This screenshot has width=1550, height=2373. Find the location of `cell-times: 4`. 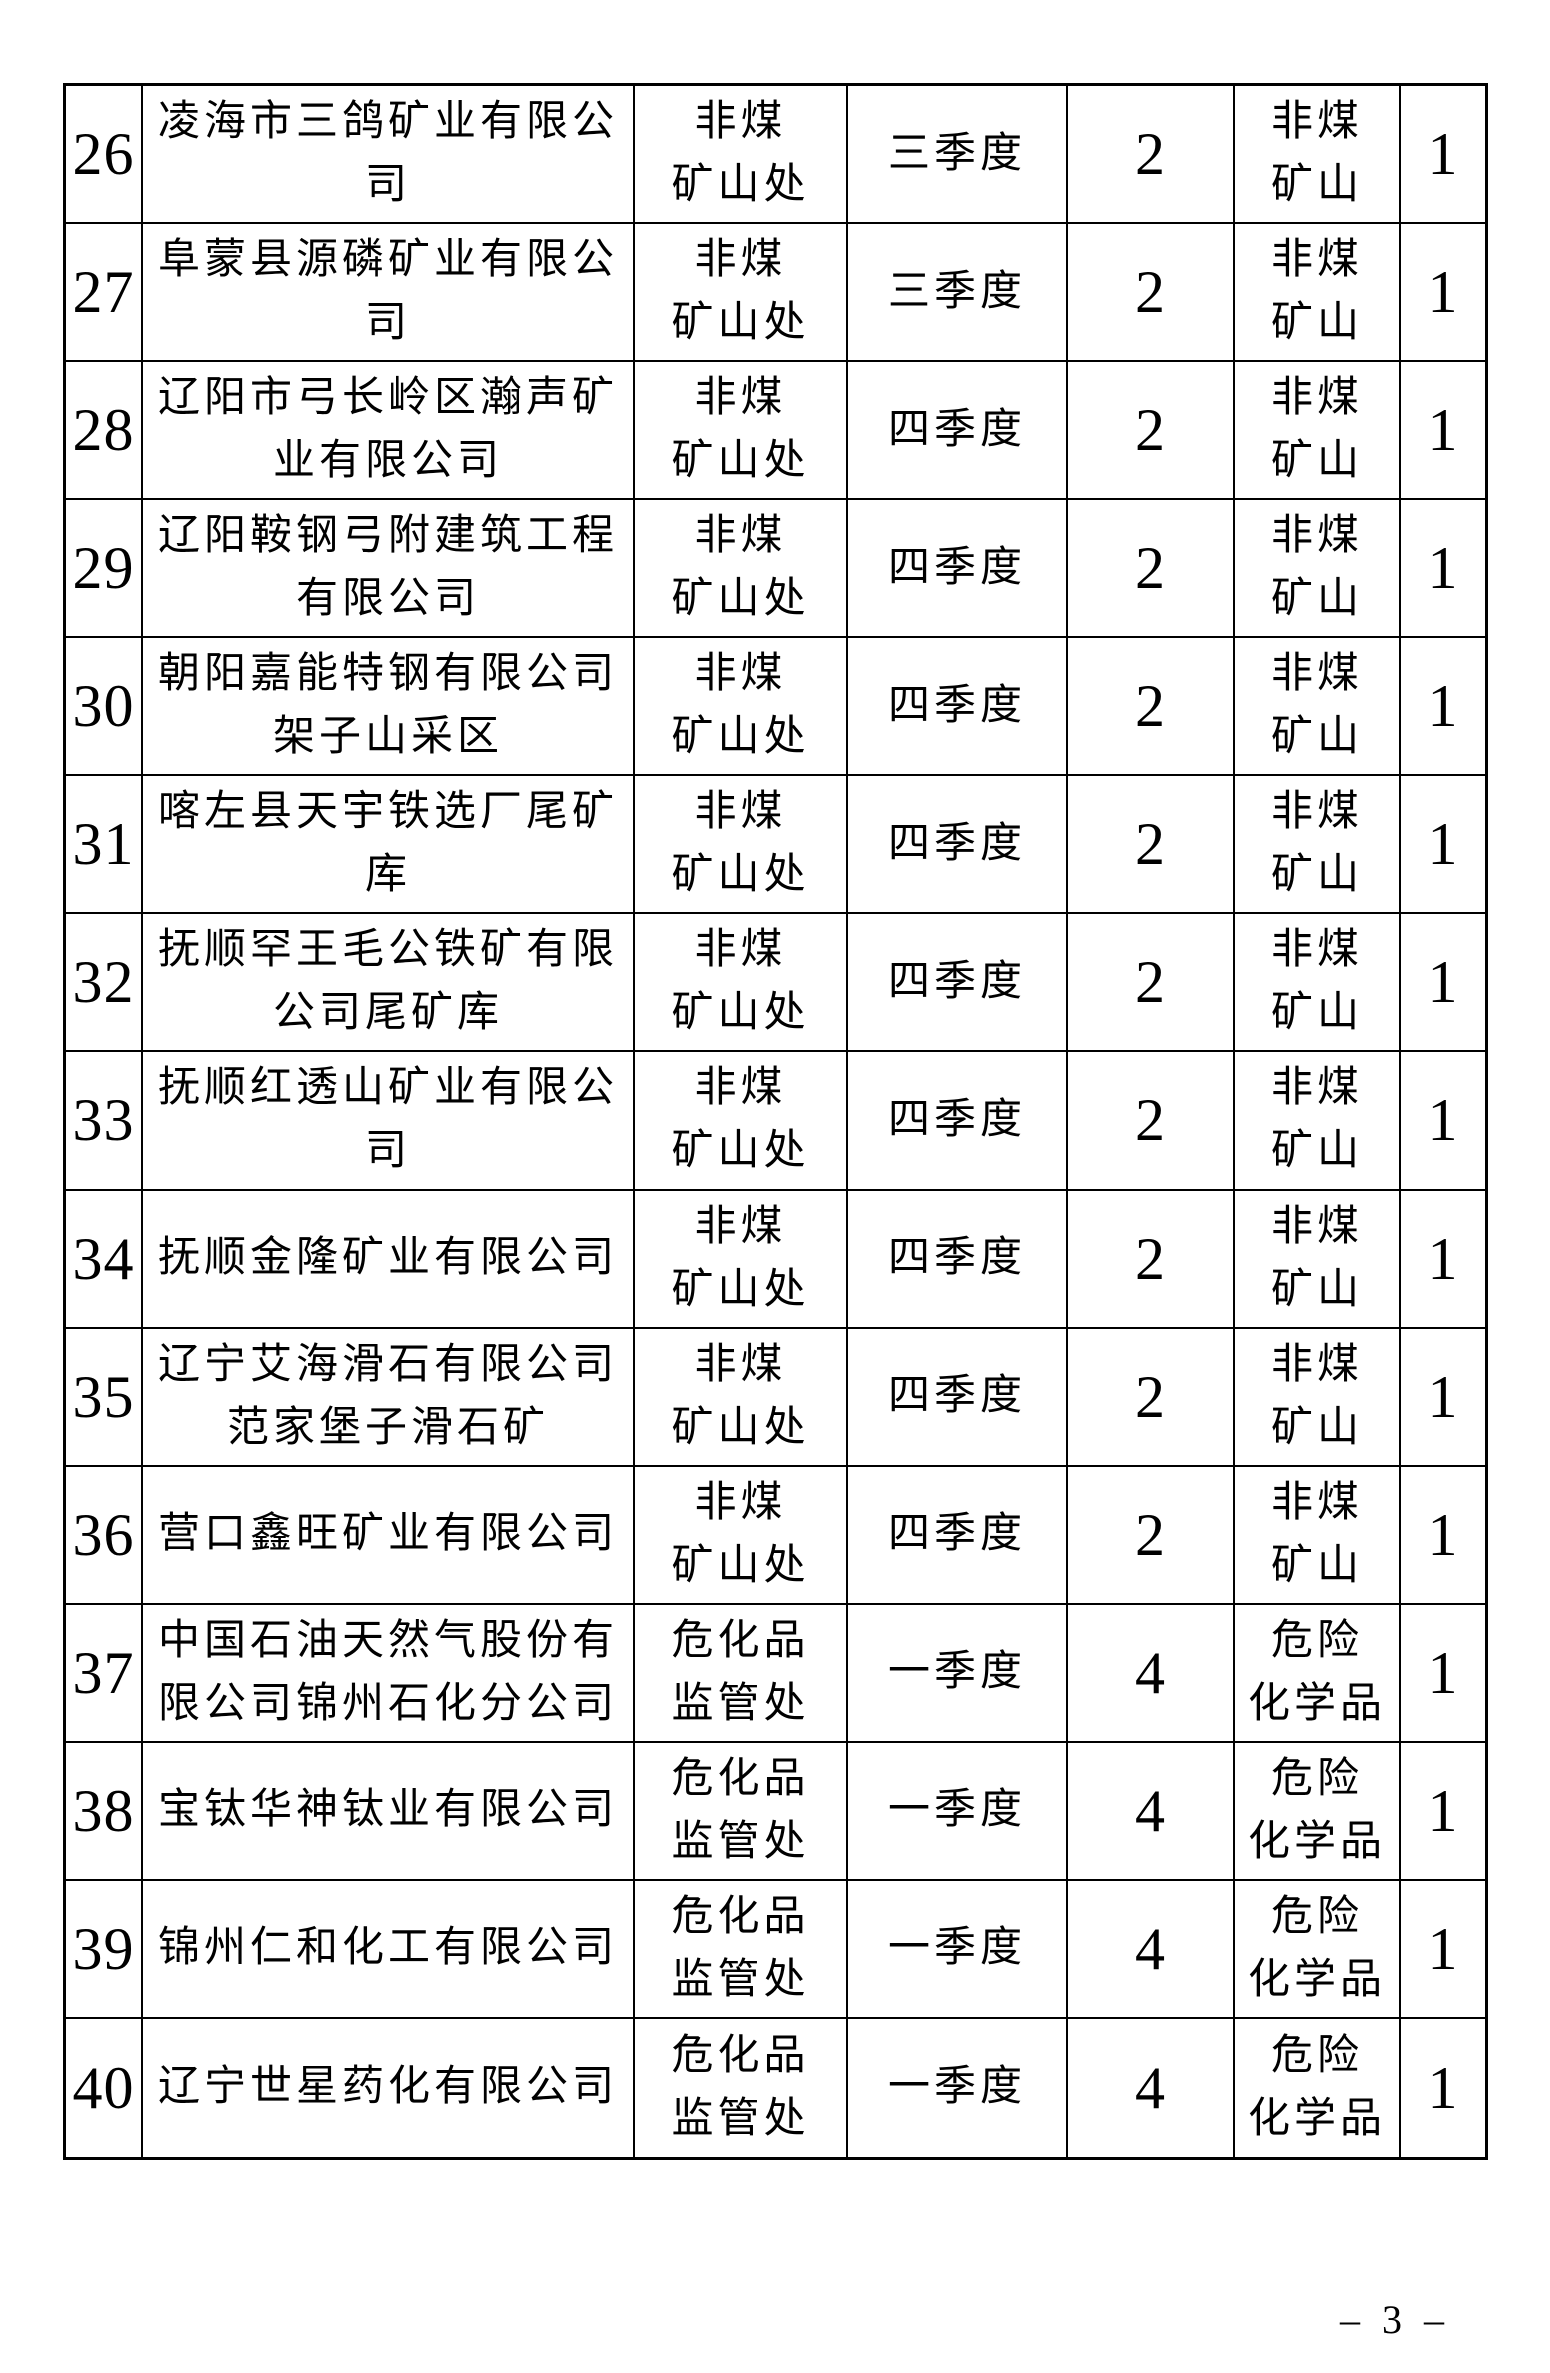

cell-times: 4 is located at coordinates (1151, 2087).